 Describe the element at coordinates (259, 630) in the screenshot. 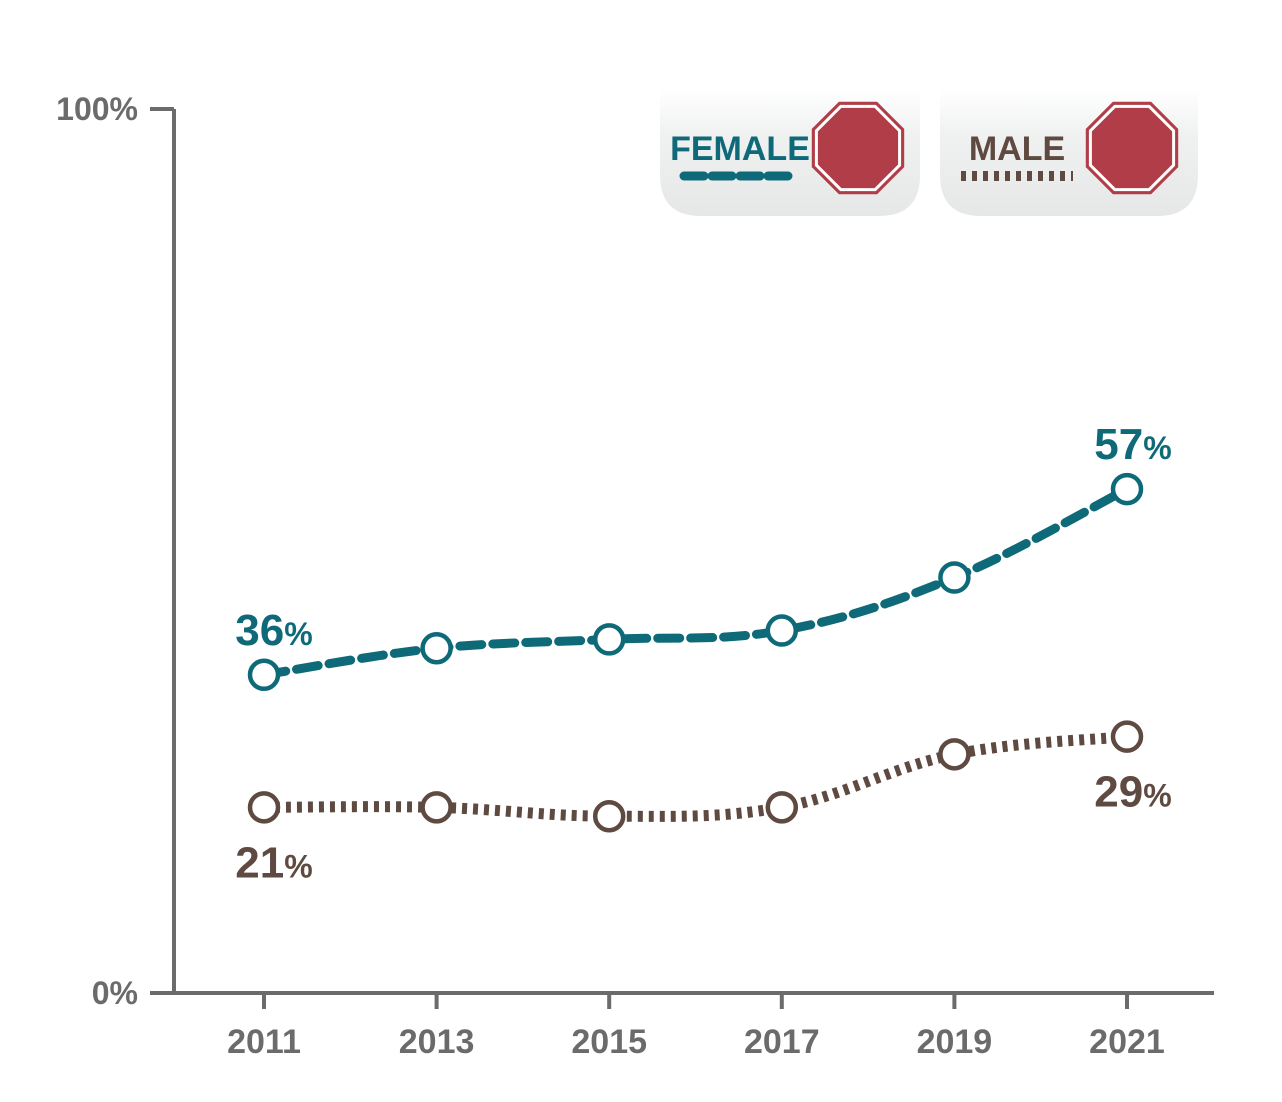

I see `data-label-value: 36` at that location.